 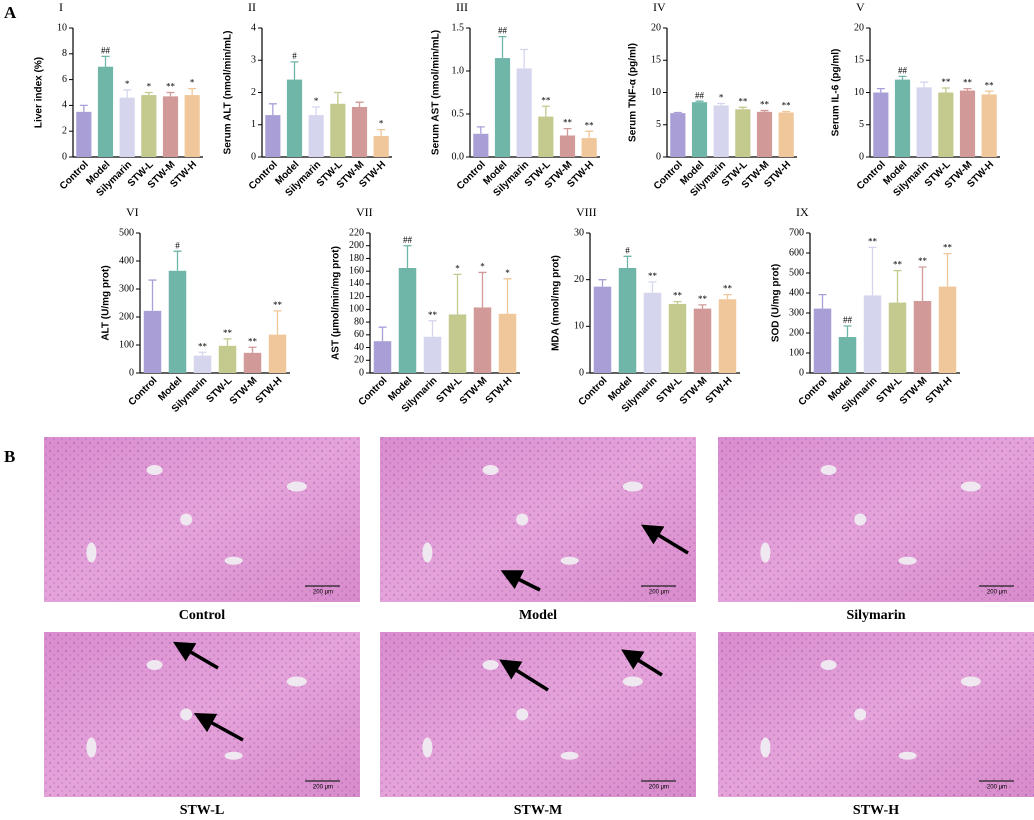 I want to click on chart-title: III, so click(x=462, y=7).